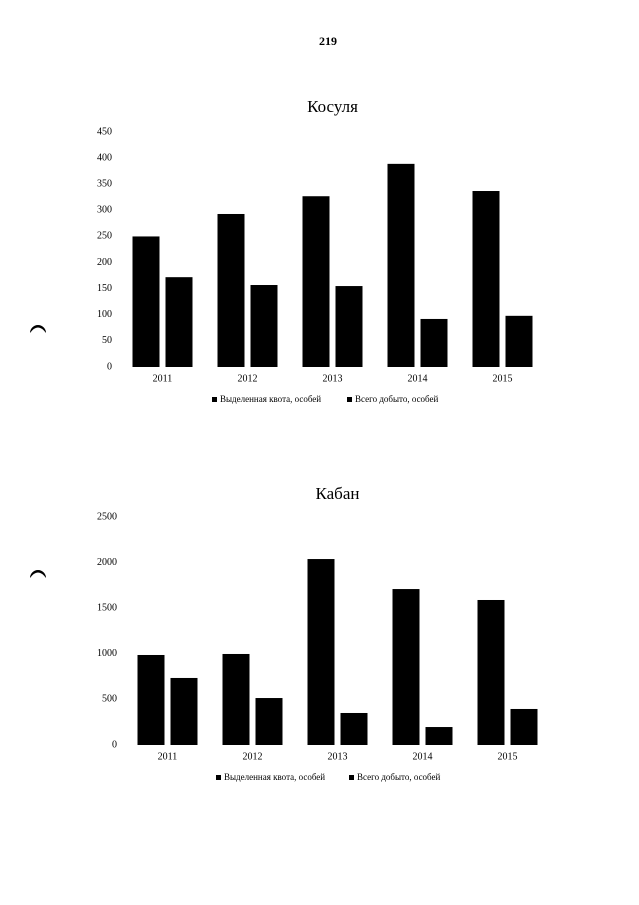 The height and width of the screenshot is (905, 639). Describe the element at coordinates (104, 236) in the screenshot. I see `y-tick-label: 250` at that location.